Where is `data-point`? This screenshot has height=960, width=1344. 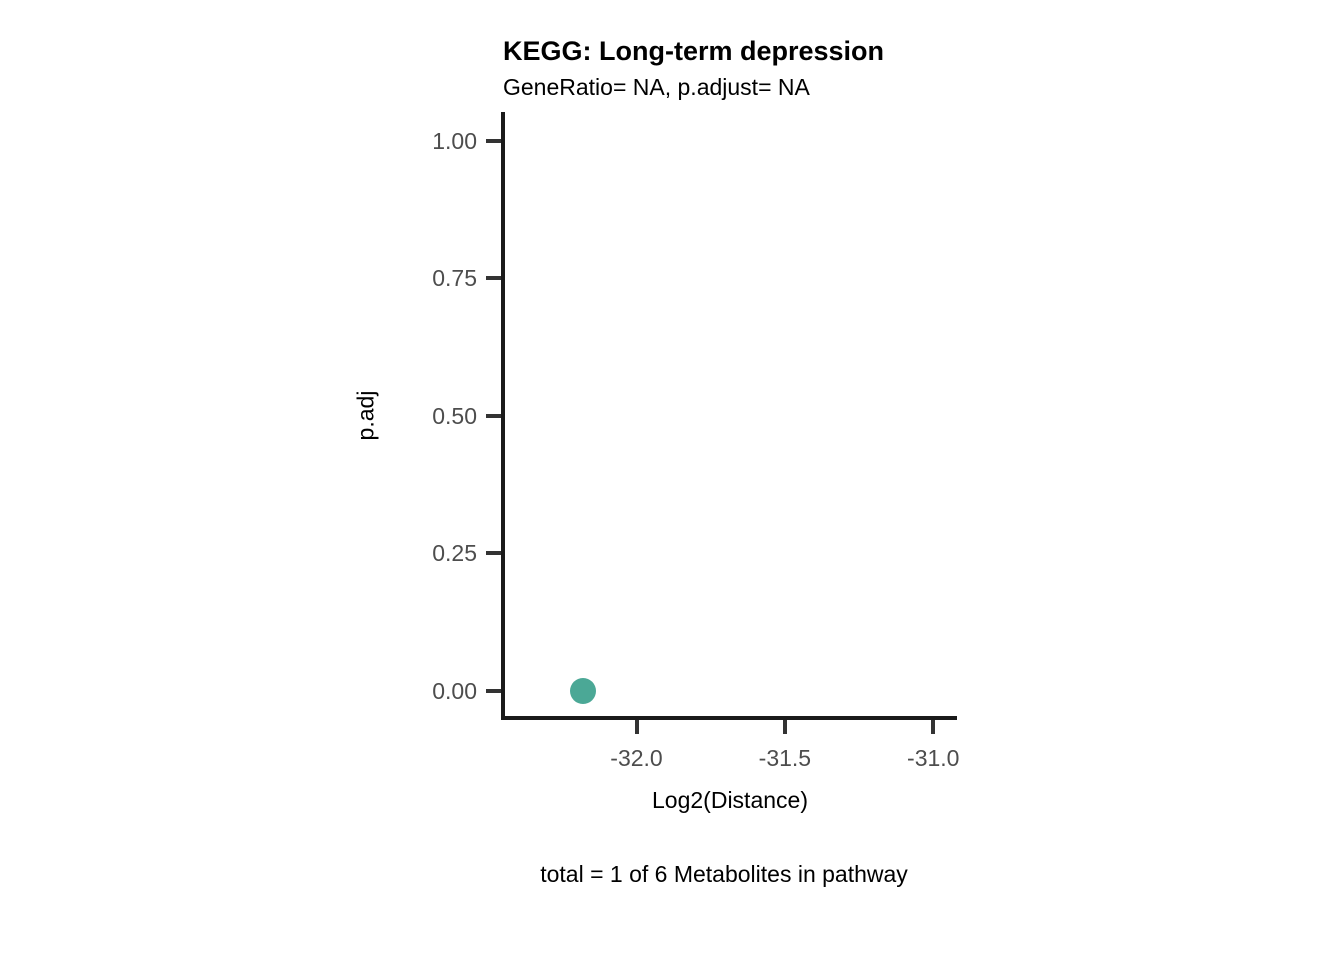 data-point is located at coordinates (583, 690).